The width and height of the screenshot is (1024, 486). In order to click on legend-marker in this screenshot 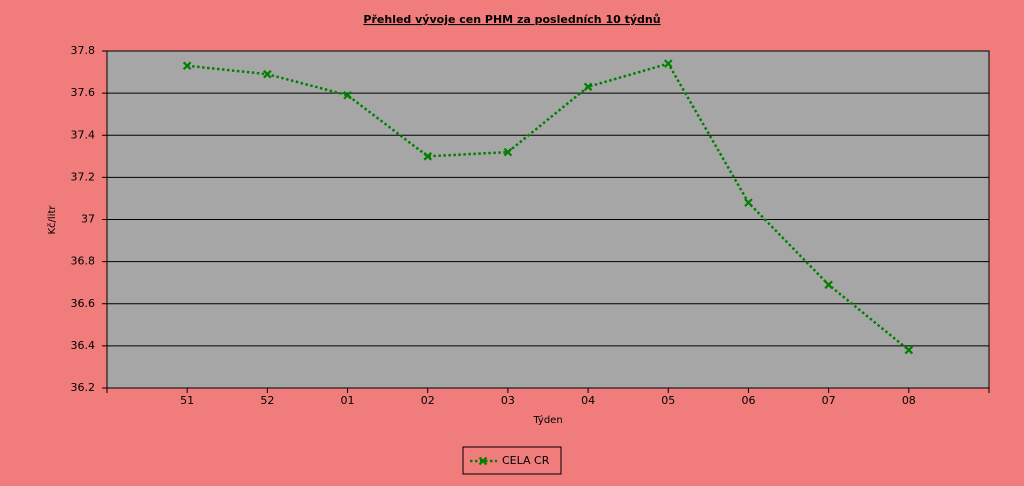, I will do `click(483, 461)`.